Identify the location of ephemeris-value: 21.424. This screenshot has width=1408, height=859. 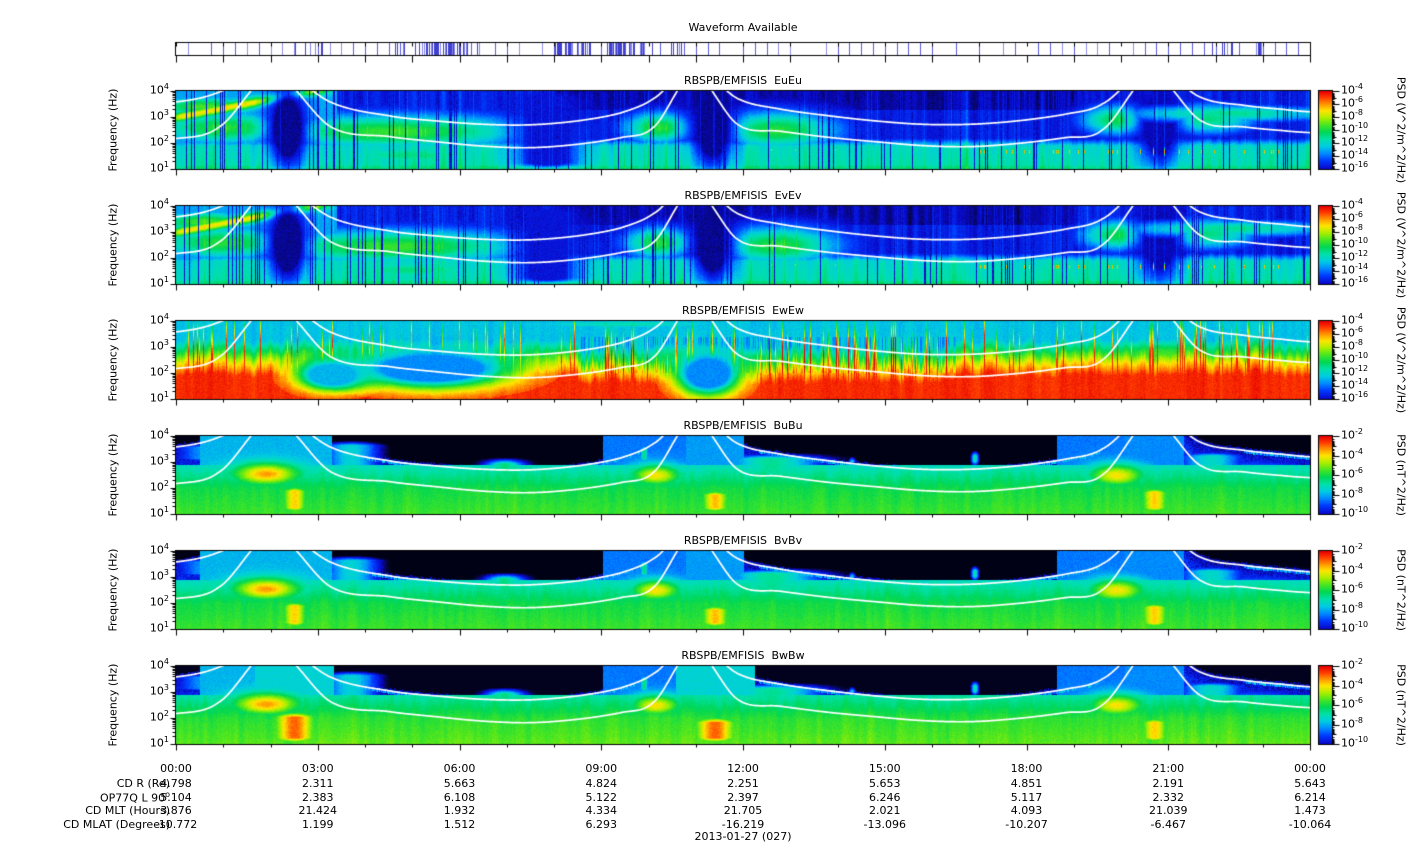
(318, 810).